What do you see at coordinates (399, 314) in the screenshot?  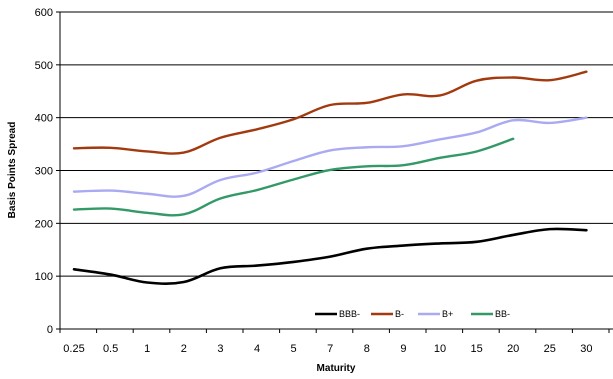 I see `legend-label: B-` at bounding box center [399, 314].